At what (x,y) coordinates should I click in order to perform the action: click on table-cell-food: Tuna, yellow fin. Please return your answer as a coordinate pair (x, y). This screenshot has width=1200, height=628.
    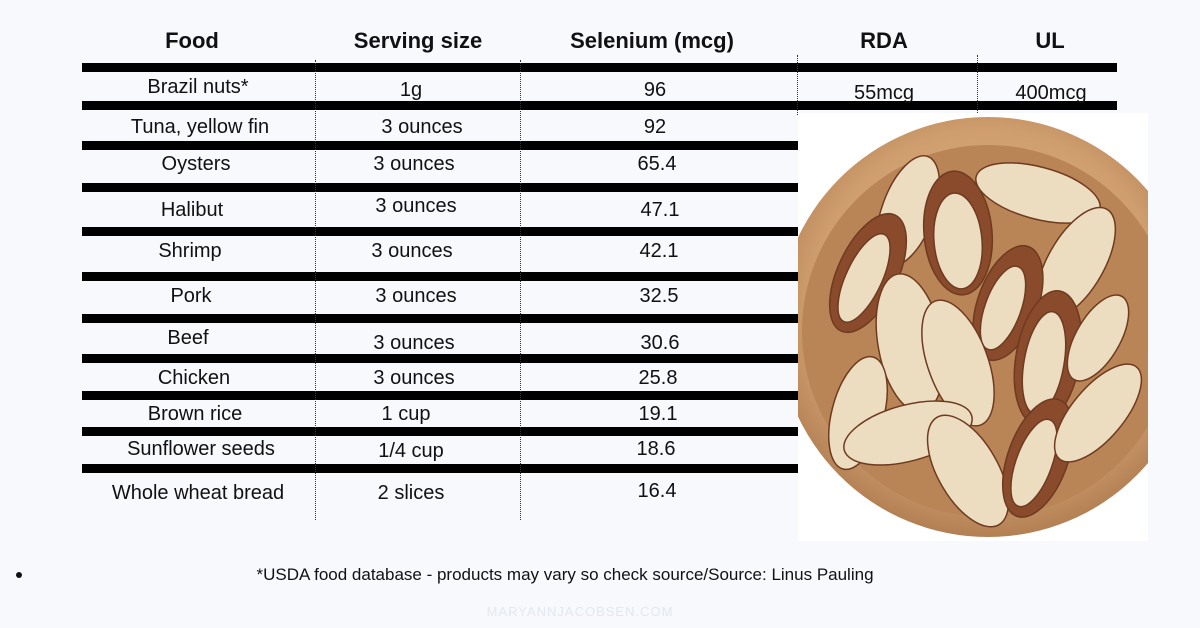
    Looking at the image, I should click on (200, 127).